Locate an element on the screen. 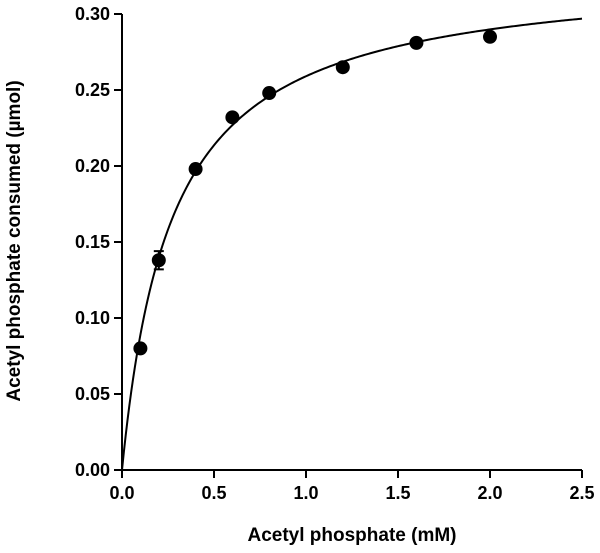 This screenshot has height=553, width=600. y-tick-label: 0.10 is located at coordinates (92, 318).